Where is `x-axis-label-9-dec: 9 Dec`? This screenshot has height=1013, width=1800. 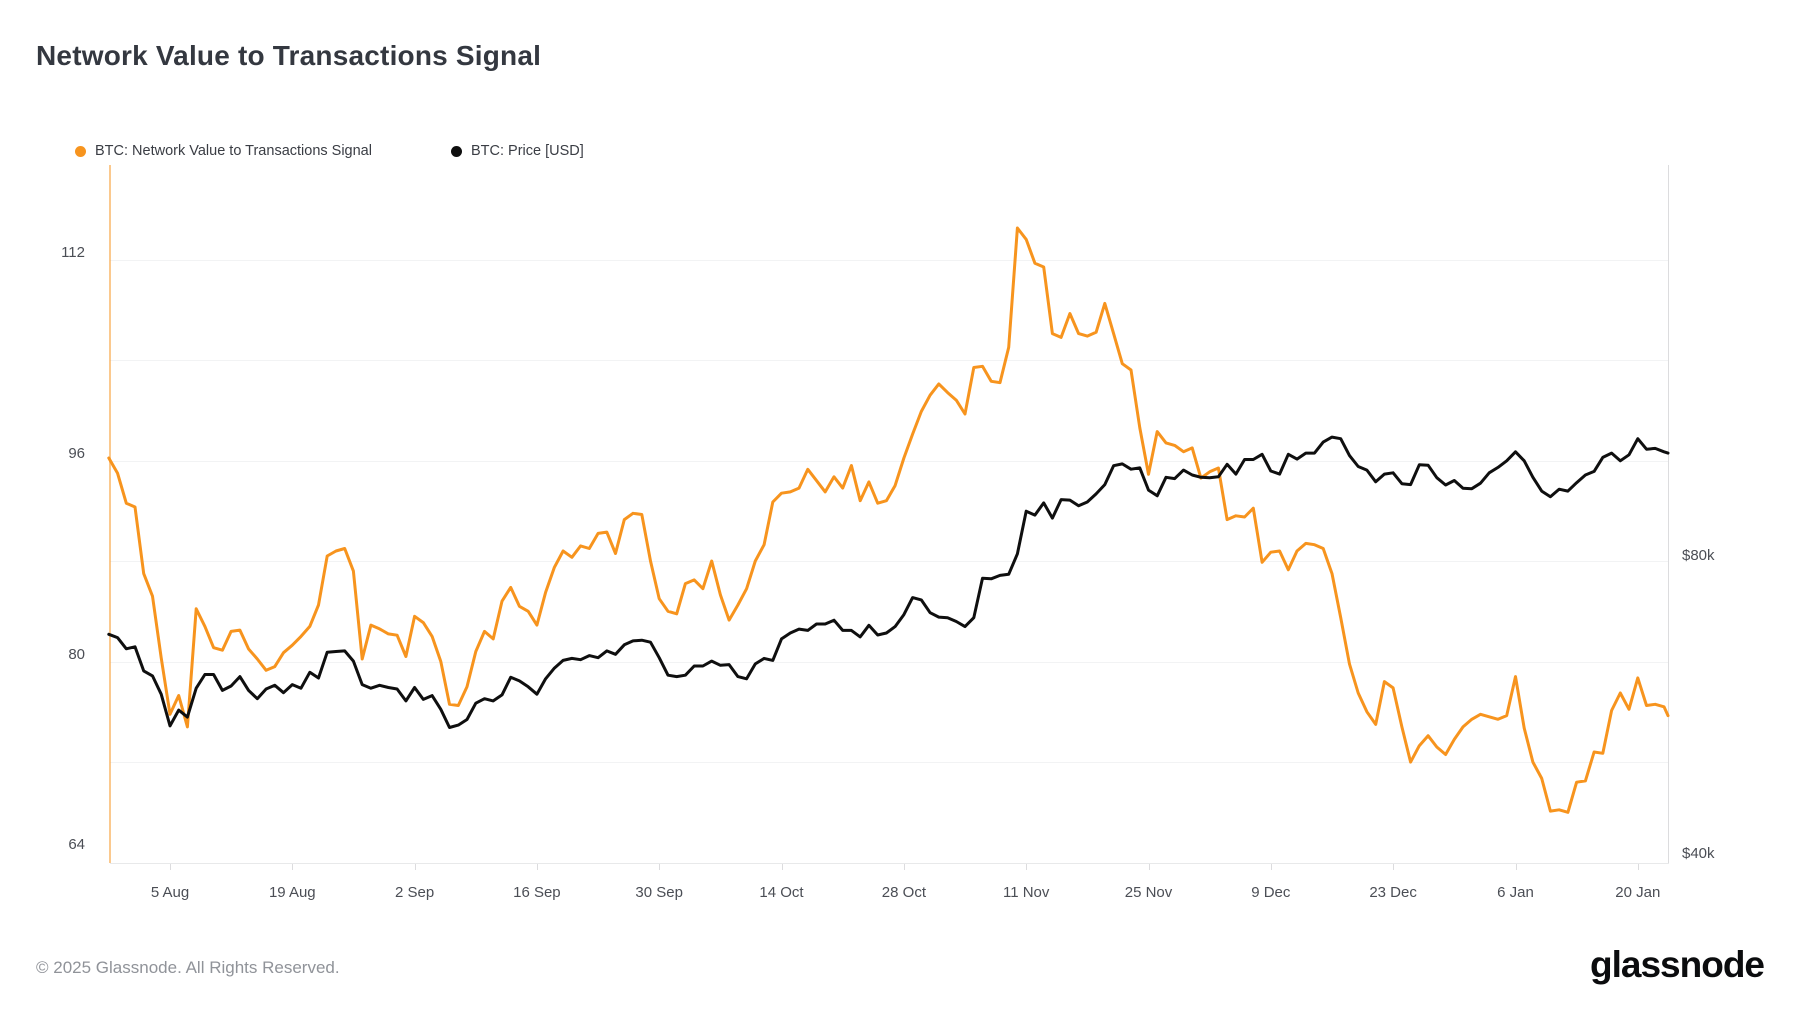 x-axis-label-9-dec: 9 Dec is located at coordinates (1271, 892).